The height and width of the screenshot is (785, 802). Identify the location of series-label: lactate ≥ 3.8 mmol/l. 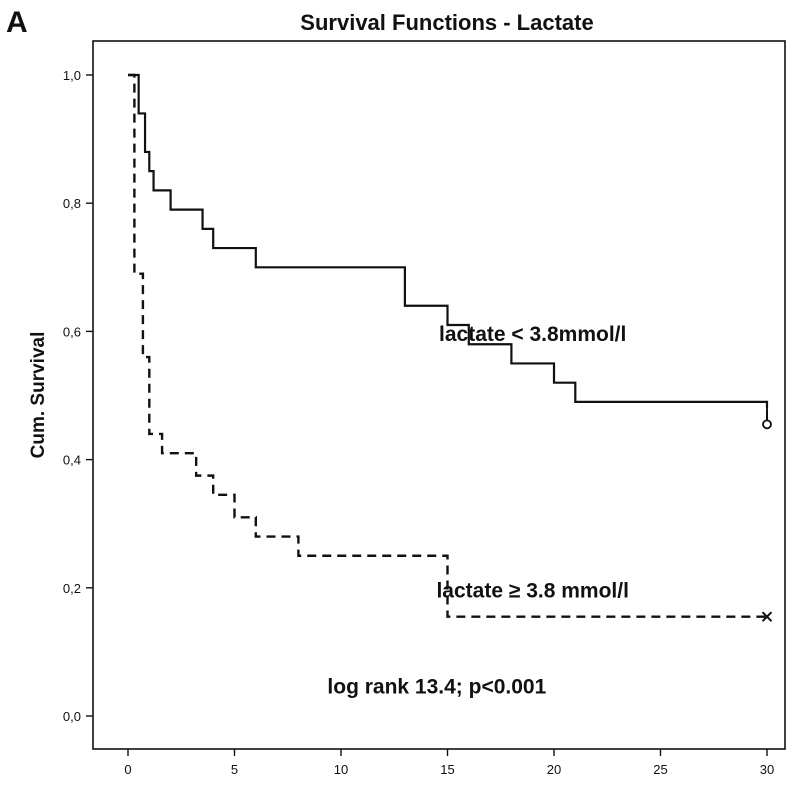
(532, 590).